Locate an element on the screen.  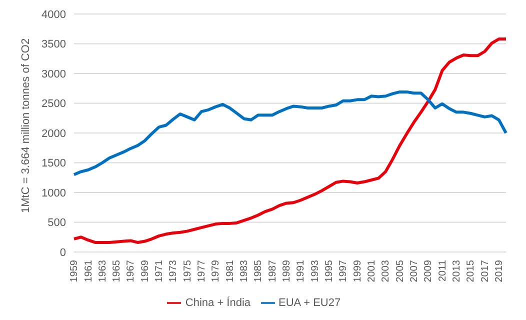
x-tick-label: 1963 is located at coordinates (102, 271).